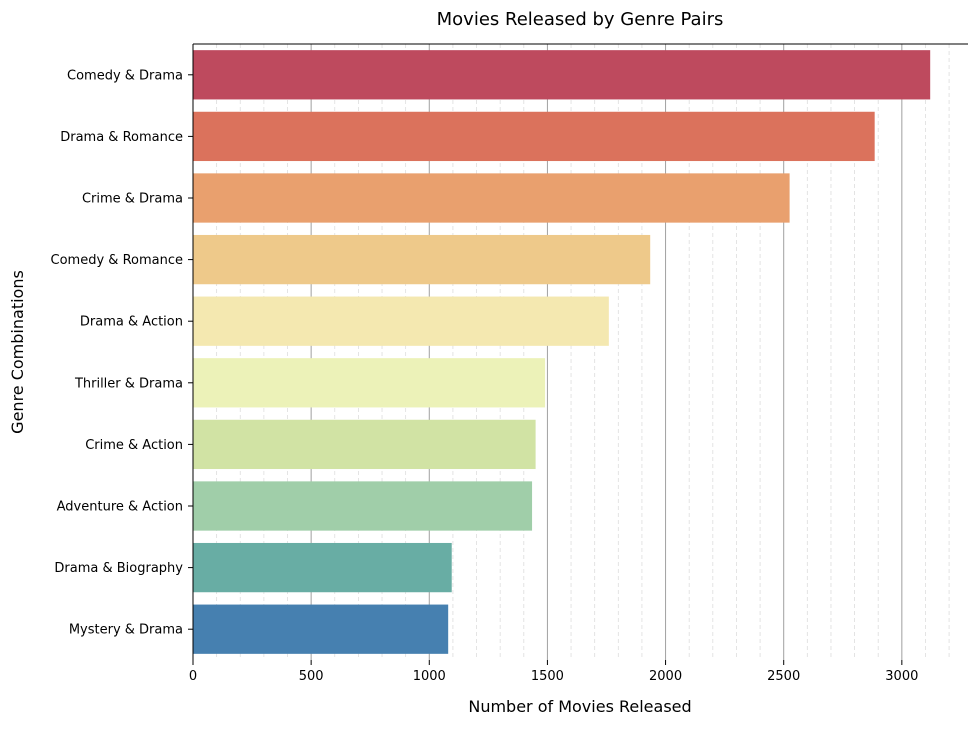 This screenshot has width=977, height=730. Describe the element at coordinates (491, 198) in the screenshot. I see `bar-crime-drama` at that location.